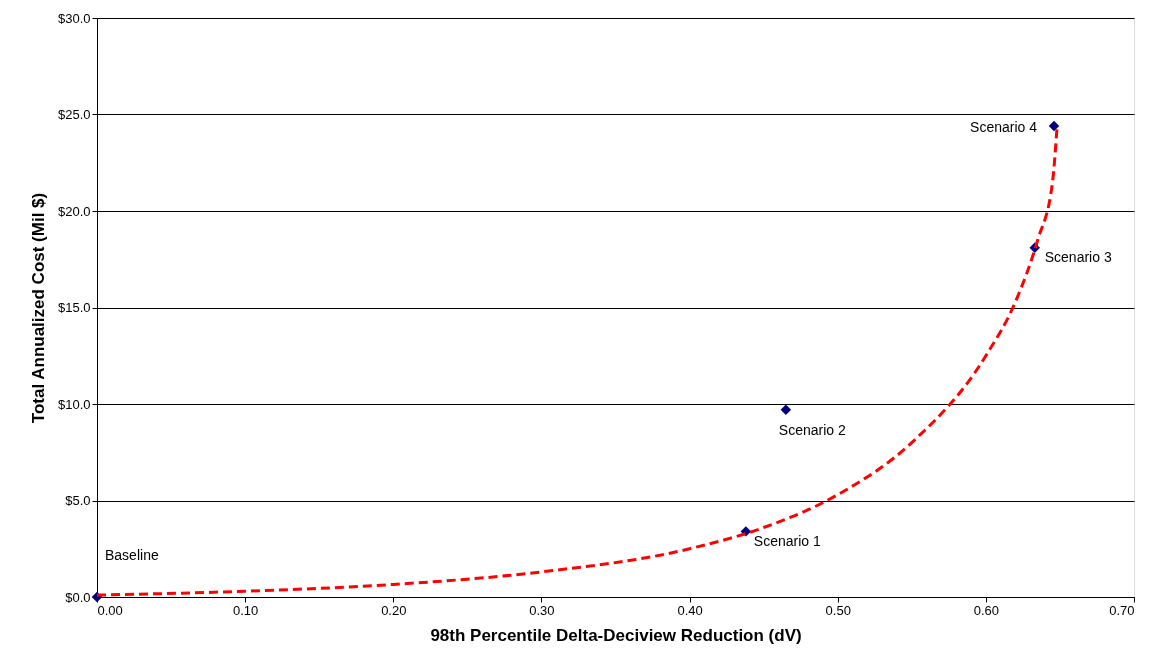 The image size is (1159, 671). Describe the element at coordinates (74, 114) in the screenshot. I see `y-tick-label: $25.0` at that location.